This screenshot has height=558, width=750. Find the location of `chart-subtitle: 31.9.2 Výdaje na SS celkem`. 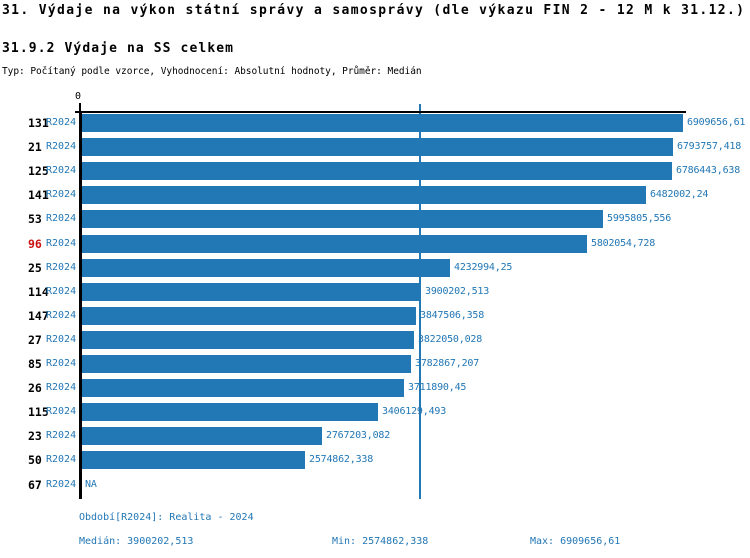

chart-subtitle: 31.9.2 Výdaje na SS celkem is located at coordinates (118, 48).